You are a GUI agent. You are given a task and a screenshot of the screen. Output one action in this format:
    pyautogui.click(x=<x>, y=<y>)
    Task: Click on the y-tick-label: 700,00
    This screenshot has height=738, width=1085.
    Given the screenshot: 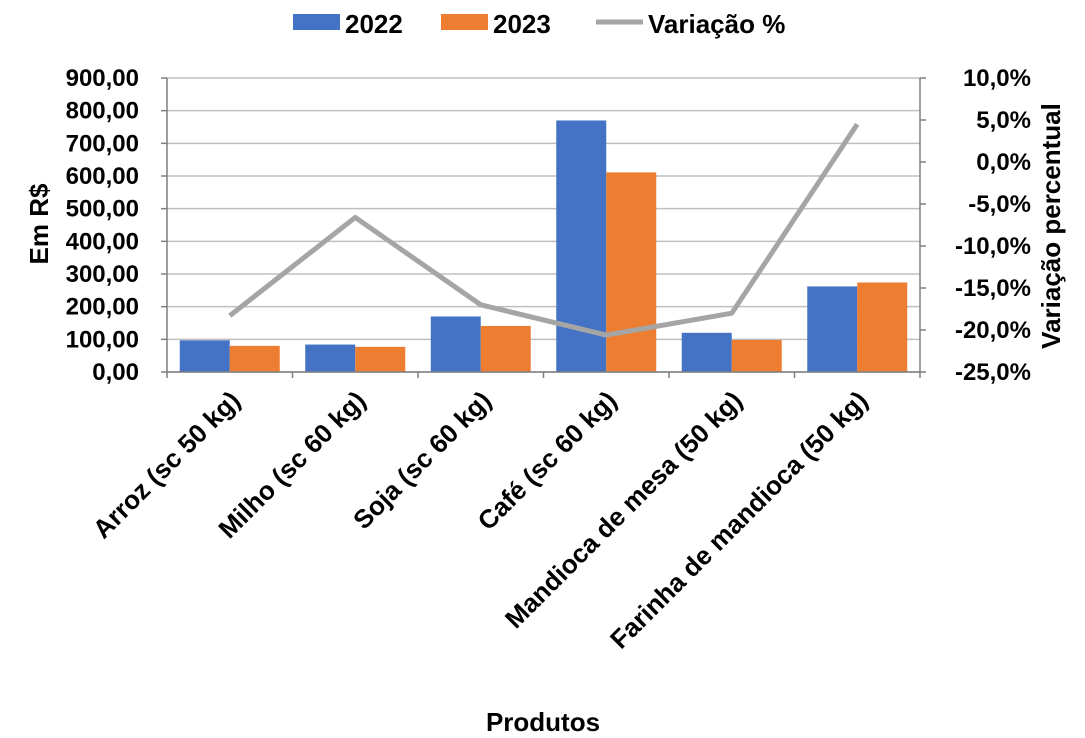 What is the action you would take?
    pyautogui.click(x=102, y=143)
    